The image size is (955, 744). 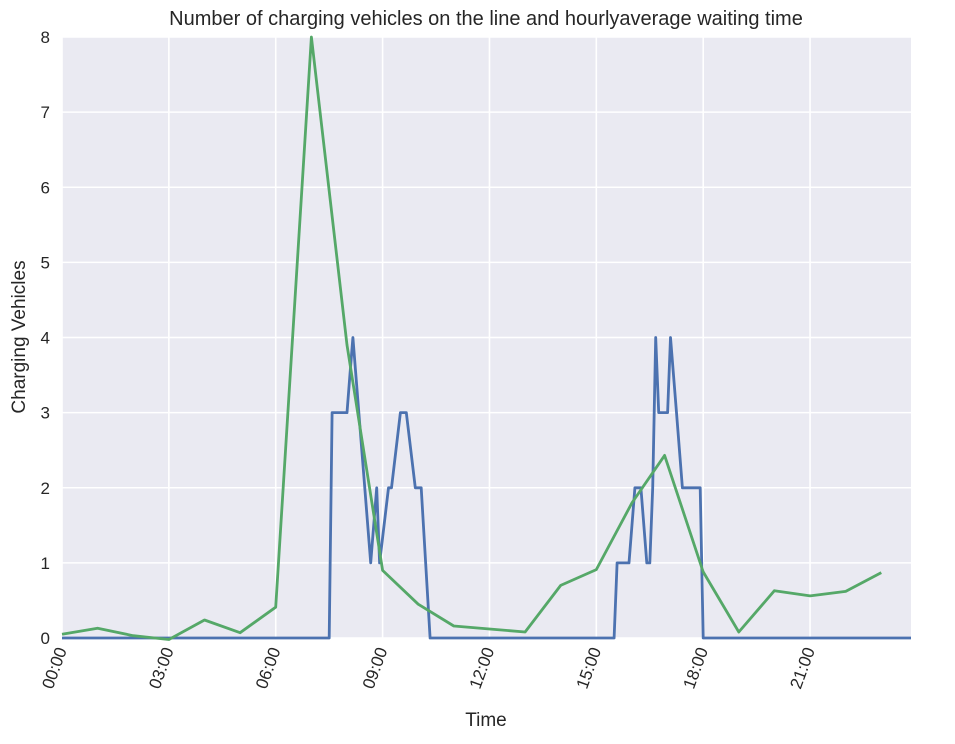 What do you see at coordinates (45, 37) in the screenshot?
I see `y-tick-label: 8` at bounding box center [45, 37].